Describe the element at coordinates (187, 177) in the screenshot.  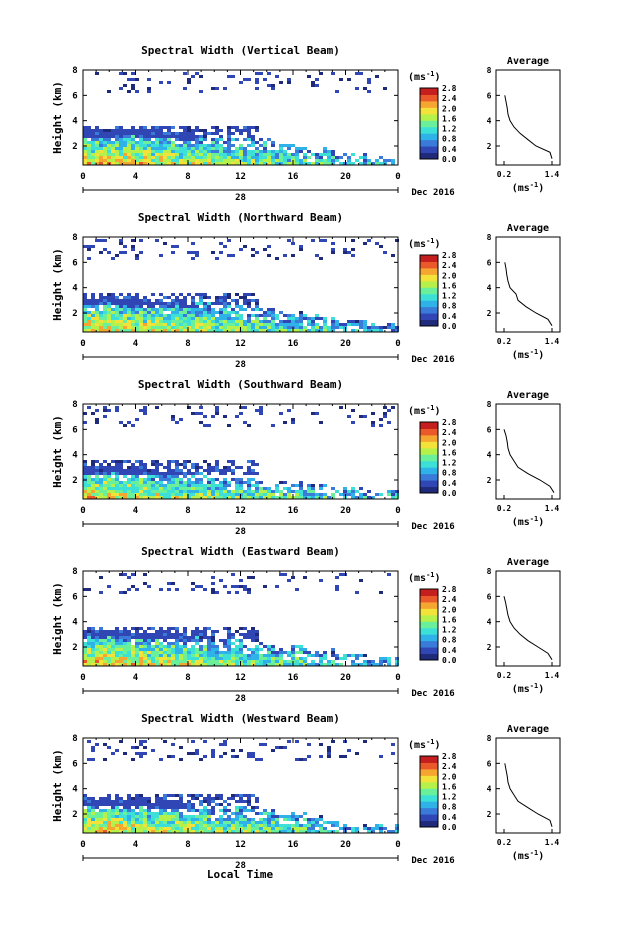
I see `x-tick-label: 8` at that location.